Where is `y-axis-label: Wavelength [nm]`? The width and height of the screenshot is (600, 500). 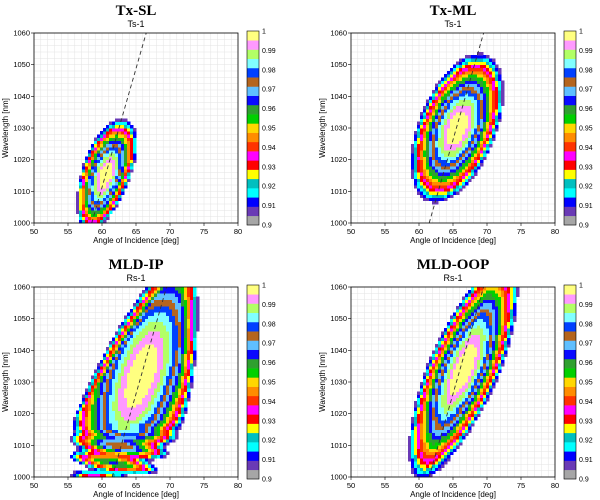 y-axis-label: Wavelength [nm] is located at coordinates (5, 382).